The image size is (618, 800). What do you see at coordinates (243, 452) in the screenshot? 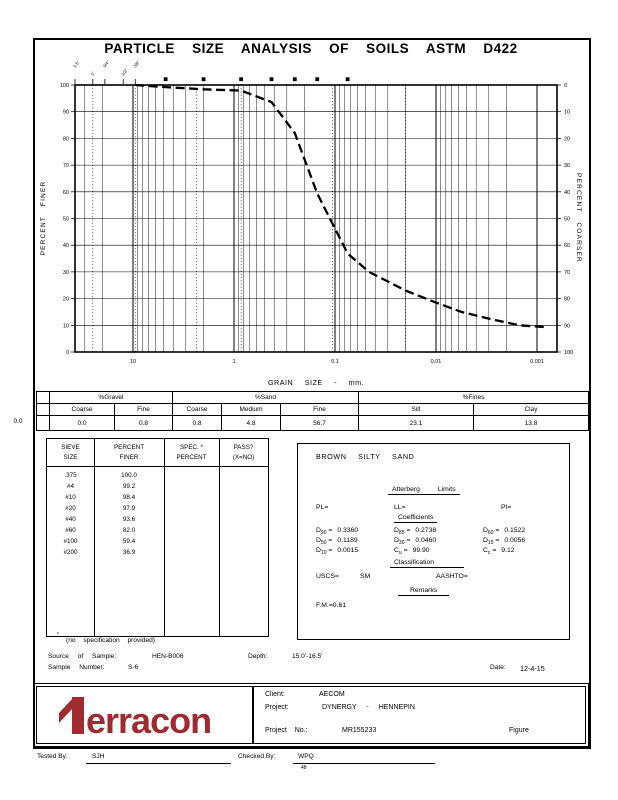
I see `sieve-header-pass: PASS? (X=NO)` at bounding box center [243, 452].